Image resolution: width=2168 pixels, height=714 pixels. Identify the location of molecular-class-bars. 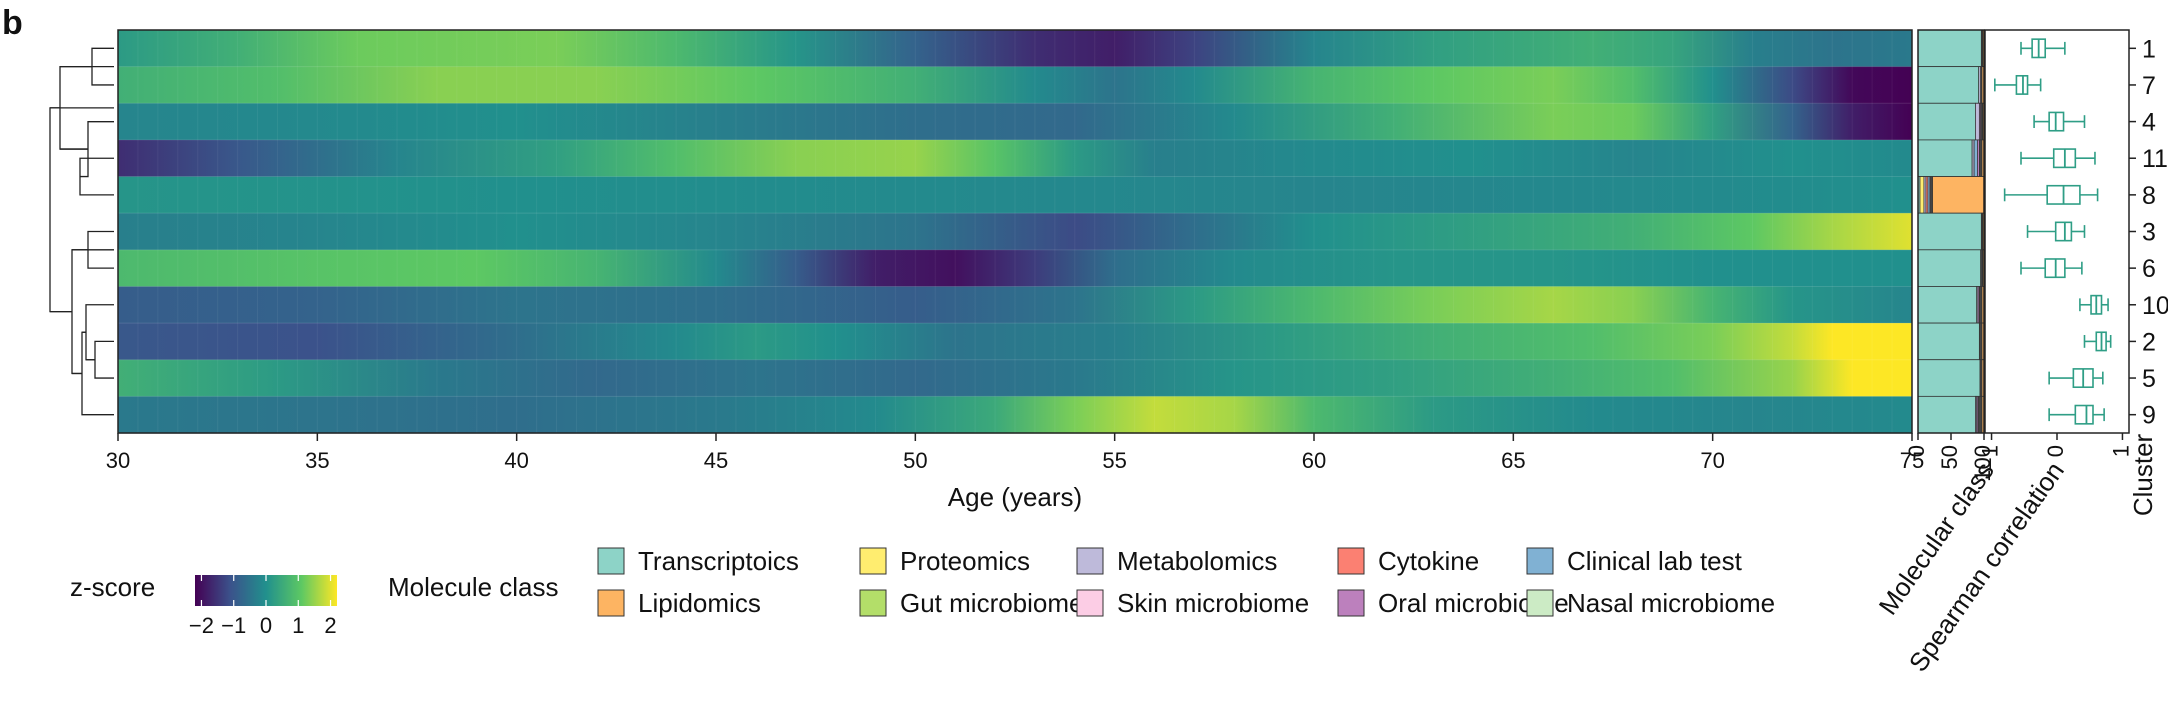
(1951, 231).